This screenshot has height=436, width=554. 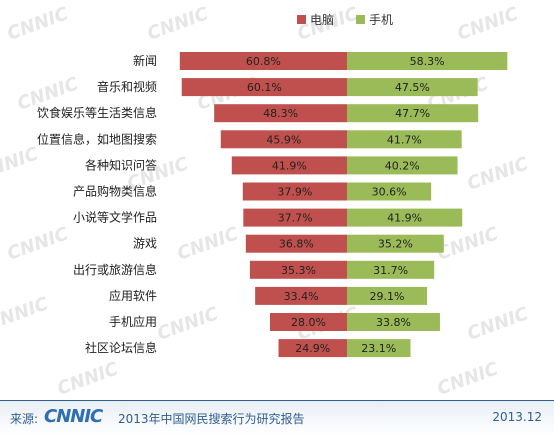 I want to click on data-label-mobile: 41.7%, so click(x=404, y=139).